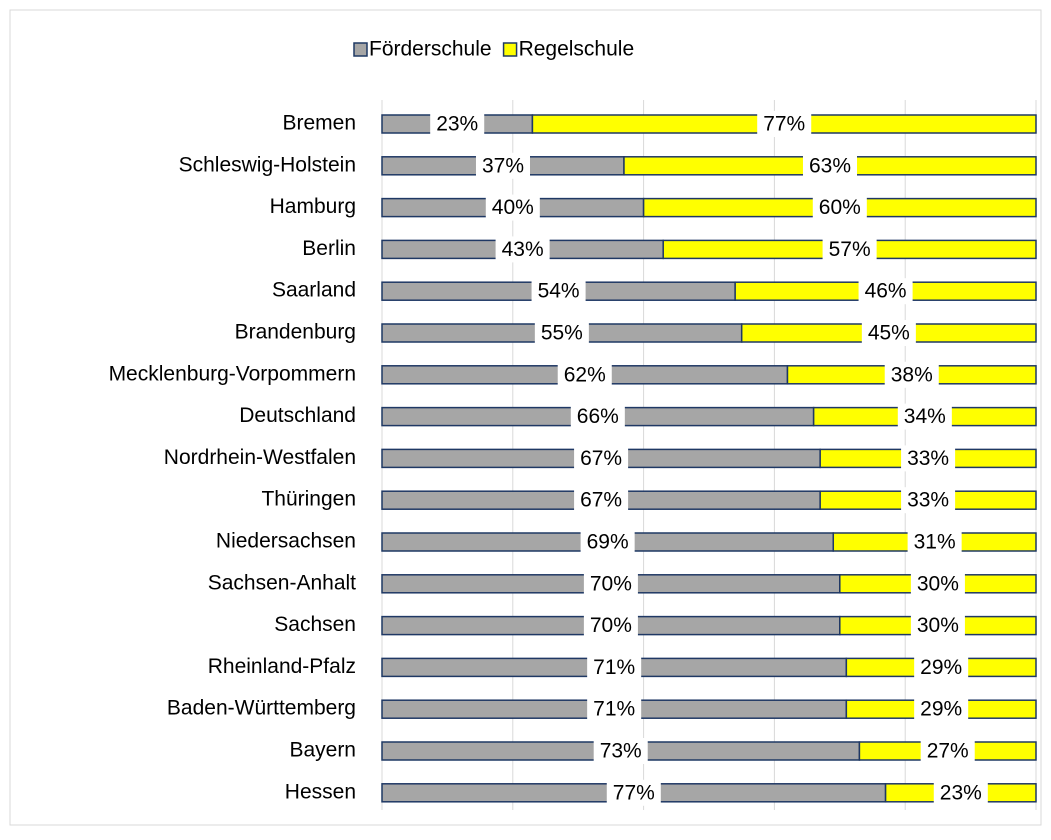 Image resolution: width=1051 pixels, height=840 pixels. I want to click on y-tick-label: Hessen, so click(320, 791).